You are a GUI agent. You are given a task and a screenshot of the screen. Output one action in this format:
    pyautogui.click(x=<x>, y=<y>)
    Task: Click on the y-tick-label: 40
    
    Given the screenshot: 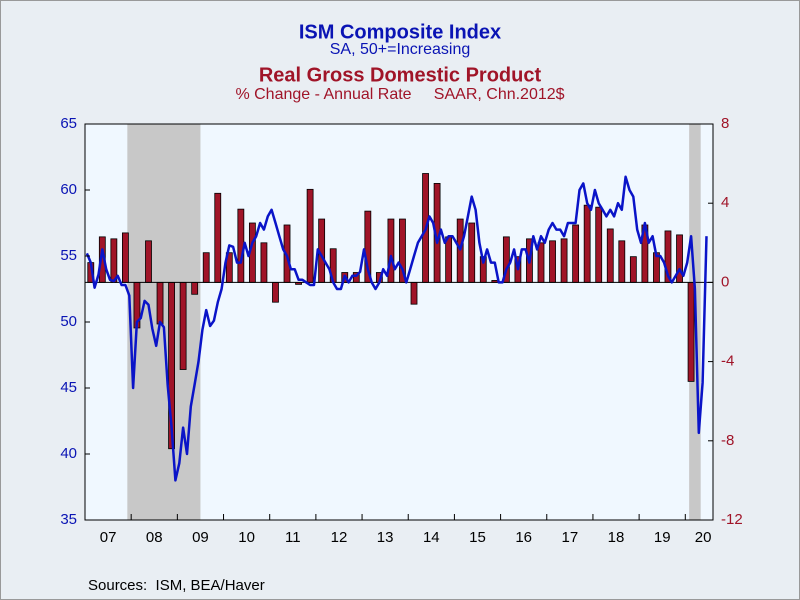 What is the action you would take?
    pyautogui.click(x=68, y=453)
    